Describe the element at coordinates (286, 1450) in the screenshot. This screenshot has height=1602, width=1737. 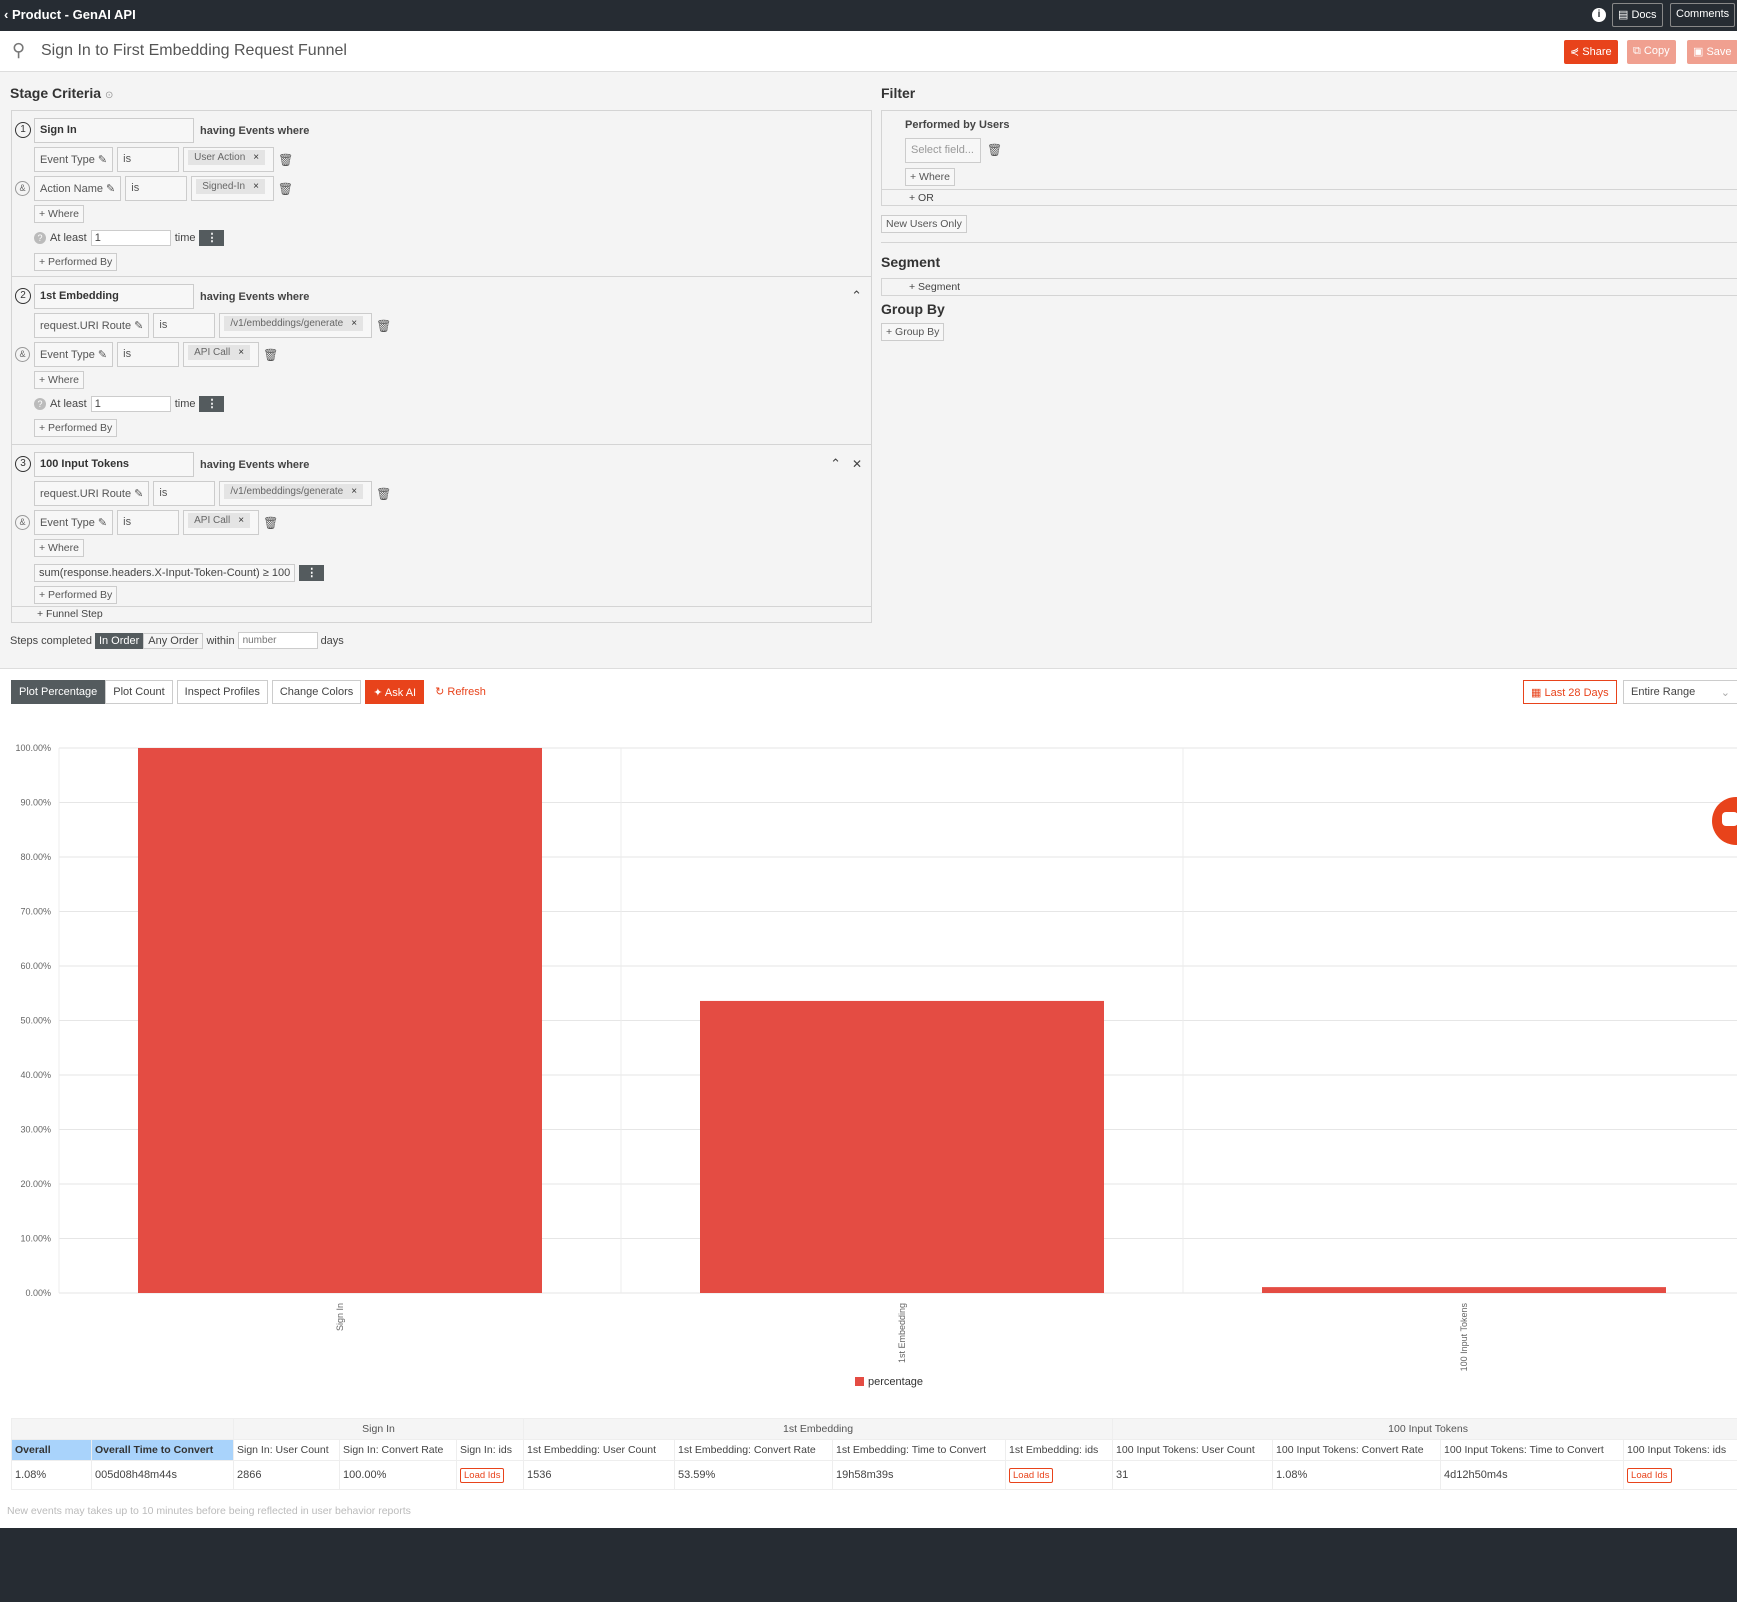
I see `table-header: Sign In: User Count` at that location.